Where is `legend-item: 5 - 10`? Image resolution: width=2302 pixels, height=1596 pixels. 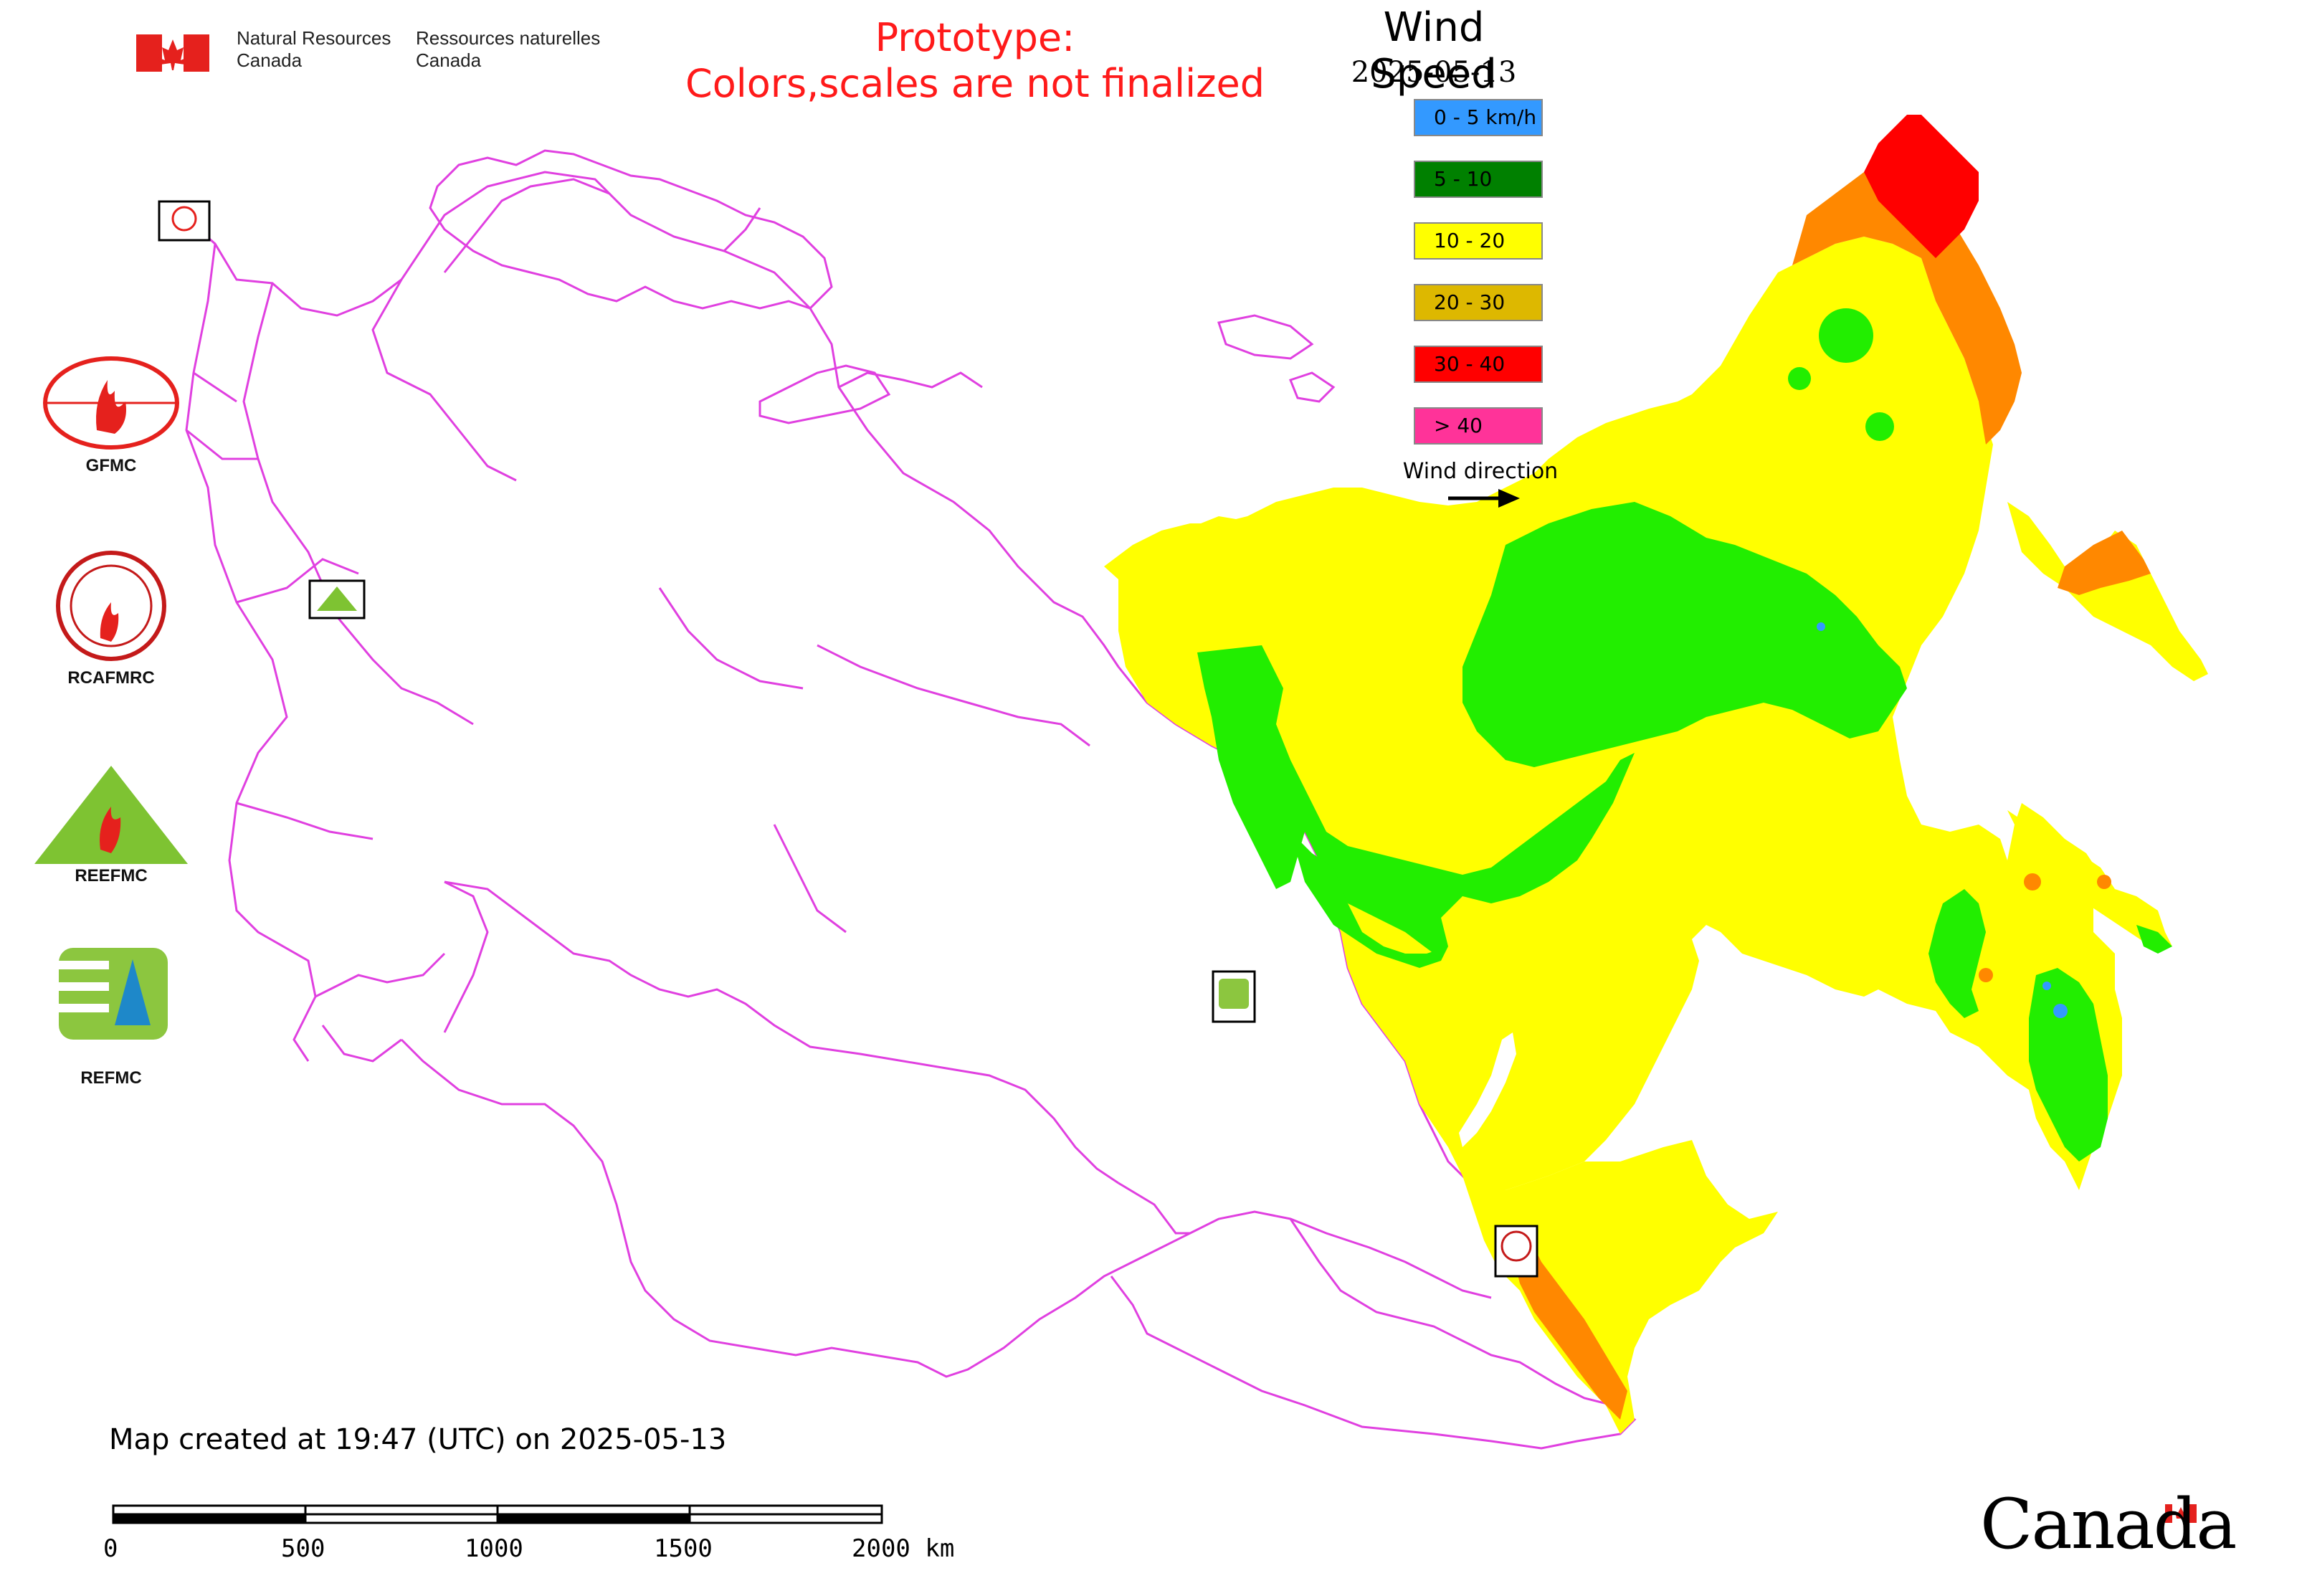
legend-item: 5 - 10 is located at coordinates (1478, 179).